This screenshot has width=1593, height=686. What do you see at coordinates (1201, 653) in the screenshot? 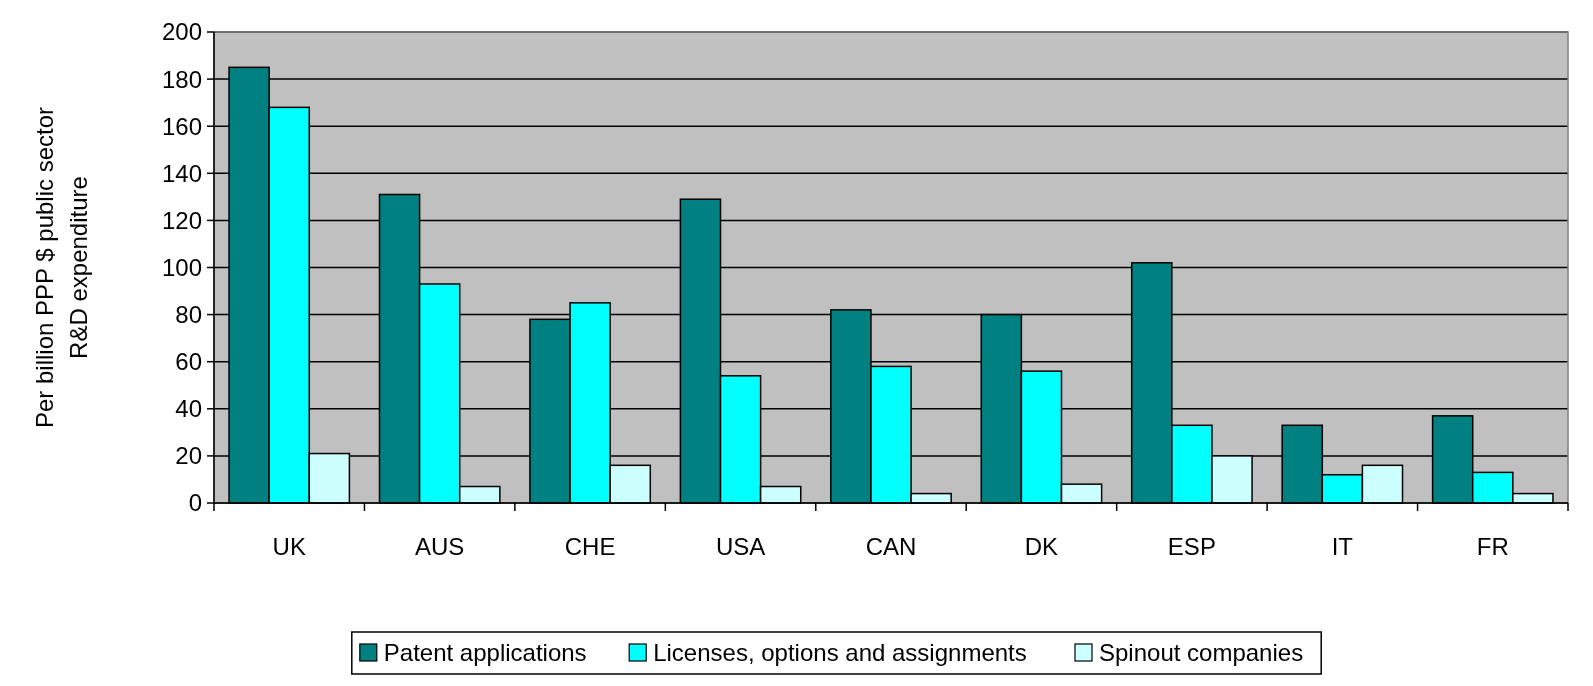
I see `legend-label: Spinout companies` at bounding box center [1201, 653].